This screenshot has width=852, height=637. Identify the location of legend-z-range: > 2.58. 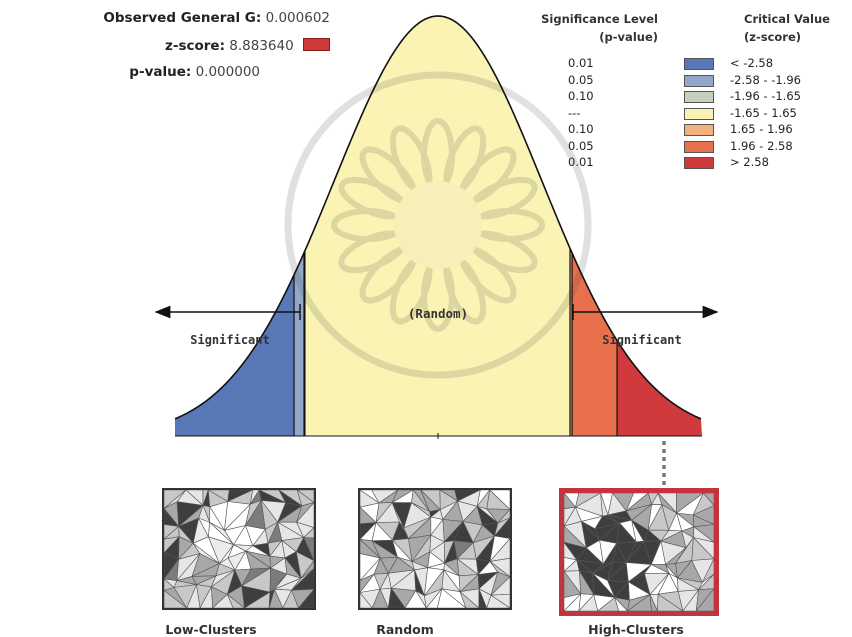
(749, 162).